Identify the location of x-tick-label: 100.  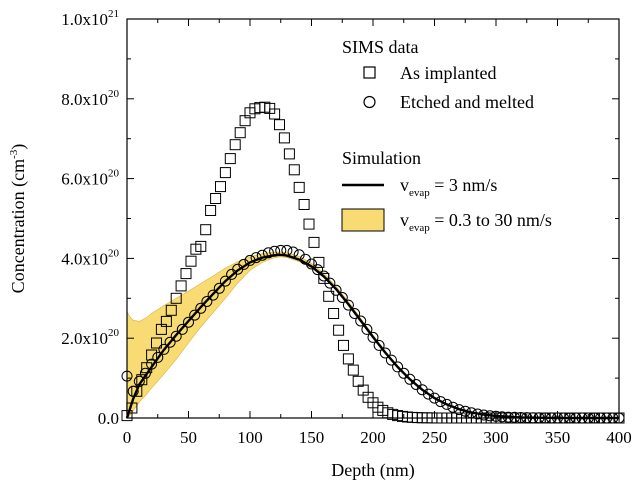
(250, 437).